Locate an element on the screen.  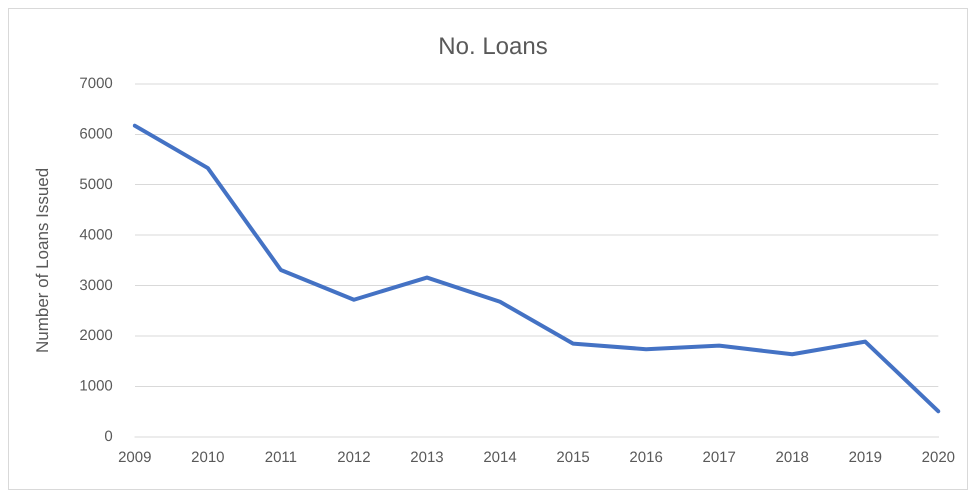
y-tick-label: 4000 is located at coordinates (96, 235).